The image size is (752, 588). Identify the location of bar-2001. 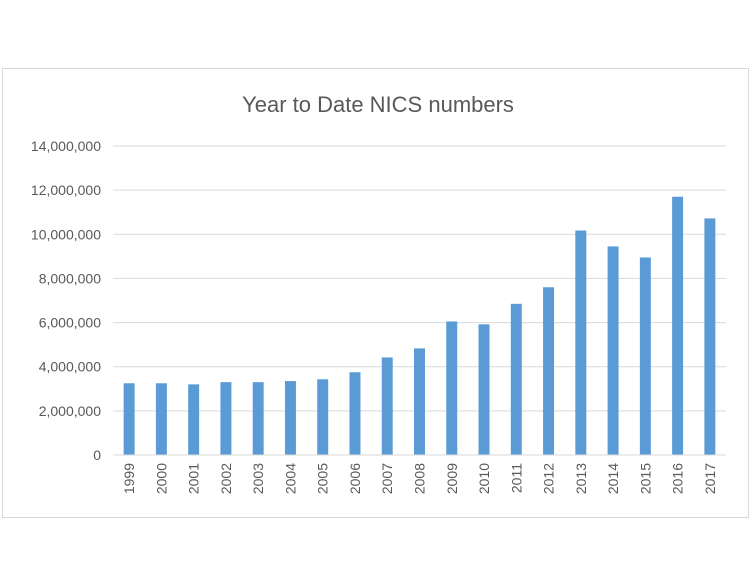
(194, 419).